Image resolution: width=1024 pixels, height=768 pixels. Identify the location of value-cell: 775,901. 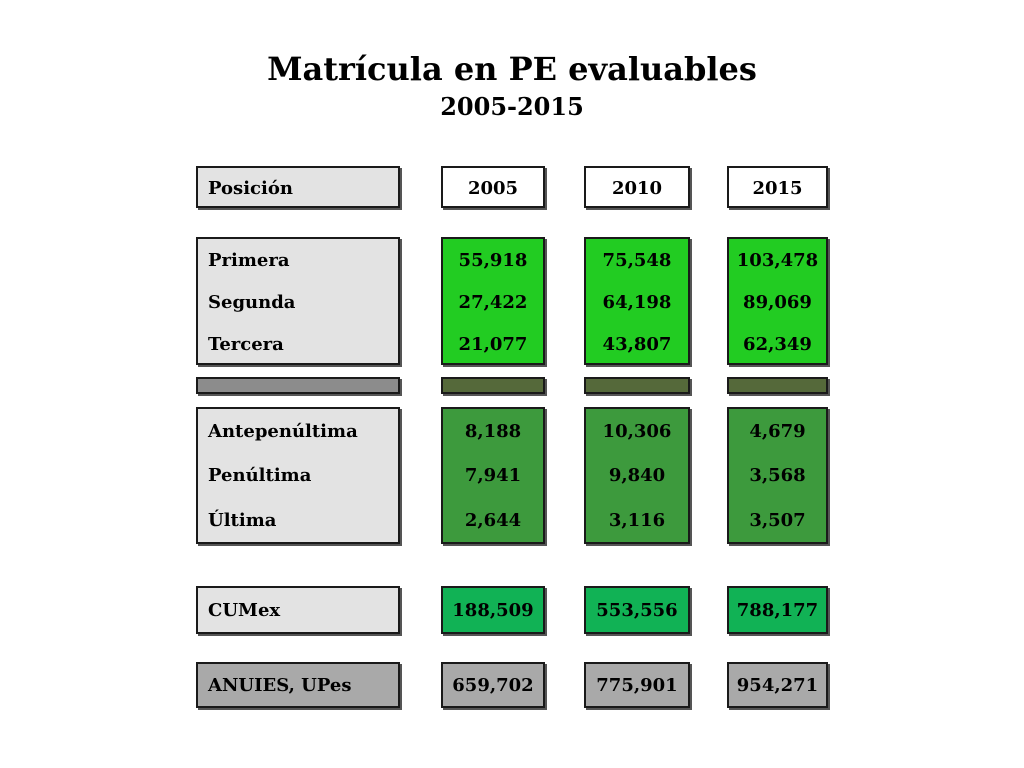
(637, 685).